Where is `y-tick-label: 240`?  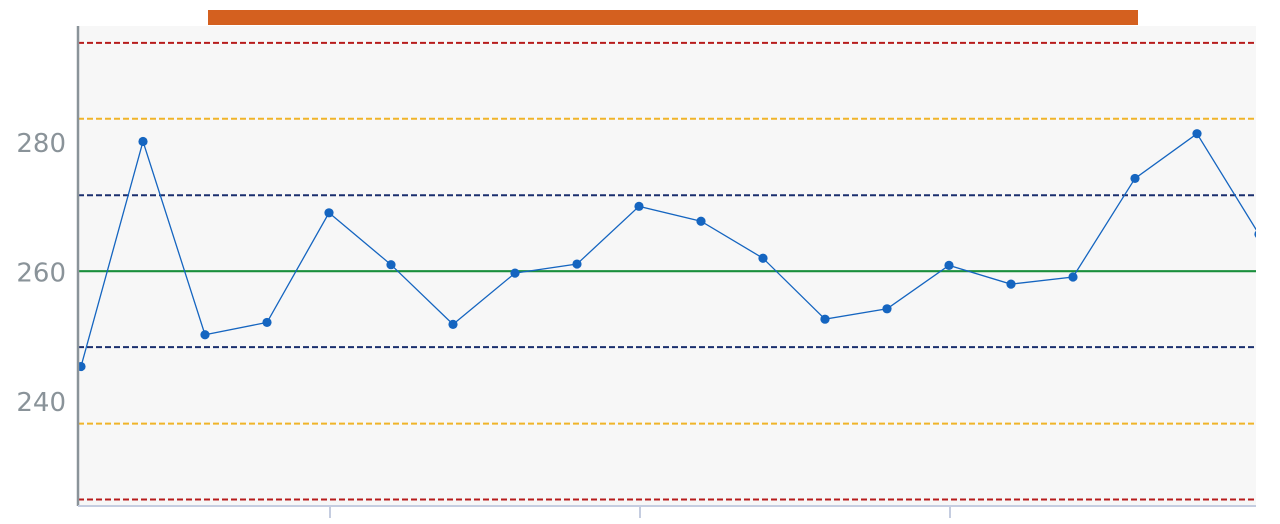
y-tick-label: 240 is located at coordinates (41, 403).